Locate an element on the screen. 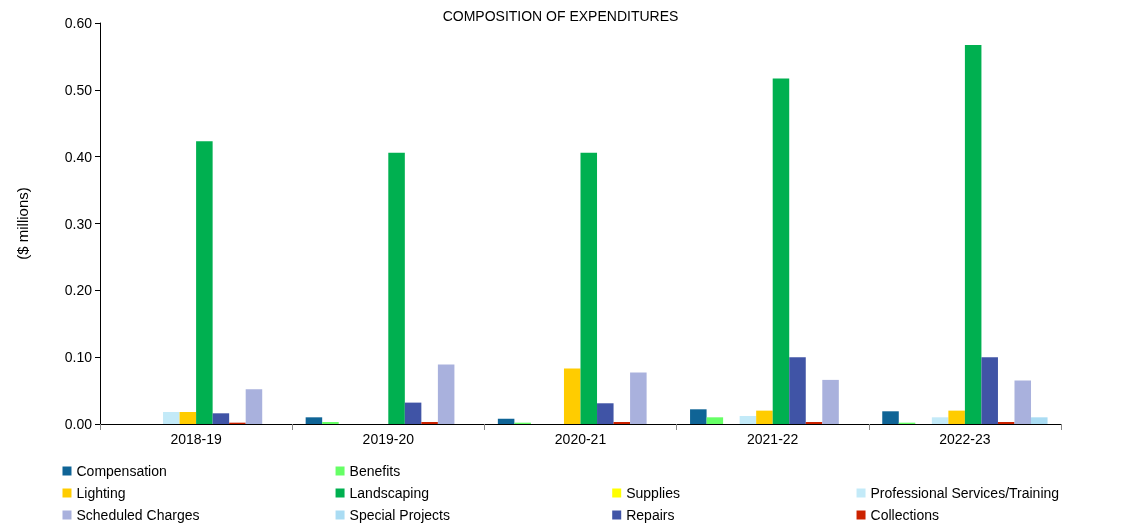  y-tick-label: 0.40 is located at coordinates (78, 156).